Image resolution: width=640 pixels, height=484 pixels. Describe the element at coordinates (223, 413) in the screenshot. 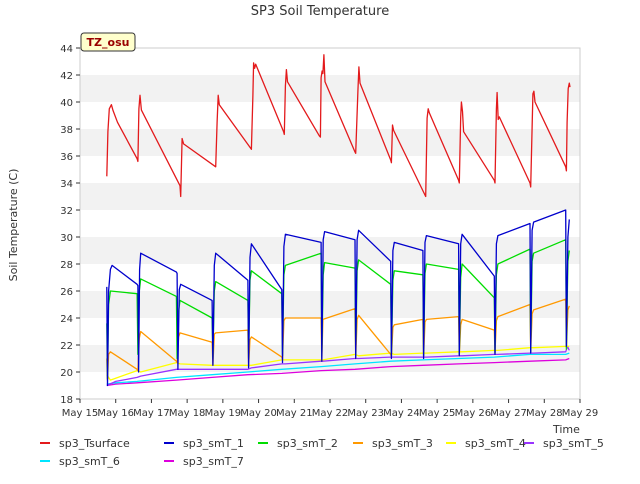

I see `x-tick-label: May 19` at that location.